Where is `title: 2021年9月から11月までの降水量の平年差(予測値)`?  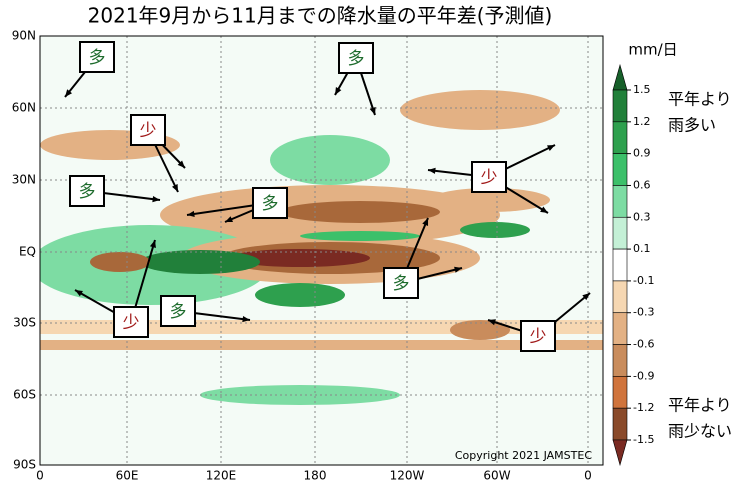 title: 2021年9月から11月までの降水量の平年差(予測値) is located at coordinates (320, 16).